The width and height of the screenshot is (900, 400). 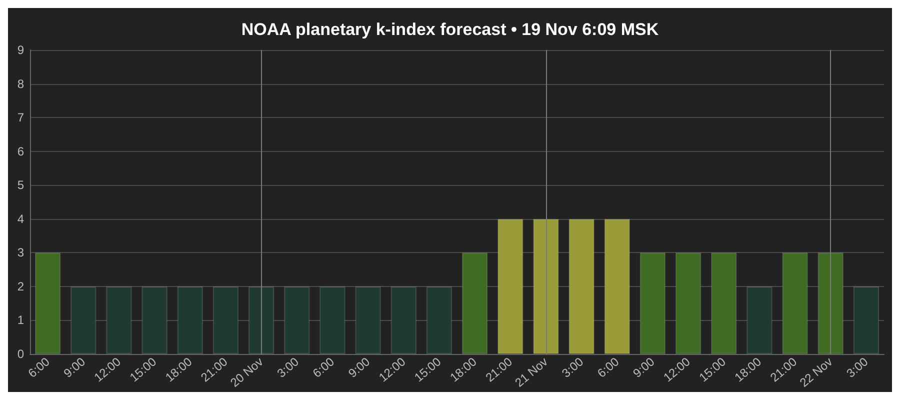 I want to click on y-tick-label: 3, so click(x=20, y=253).